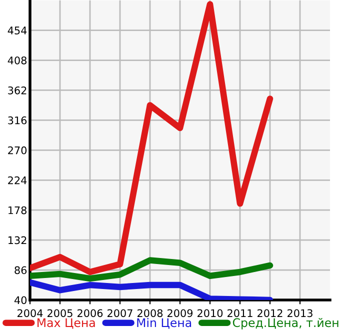 The image size is (345, 335). What do you see at coordinates (20, 300) in the screenshot?
I see `y-tick-label: 40` at bounding box center [20, 300].